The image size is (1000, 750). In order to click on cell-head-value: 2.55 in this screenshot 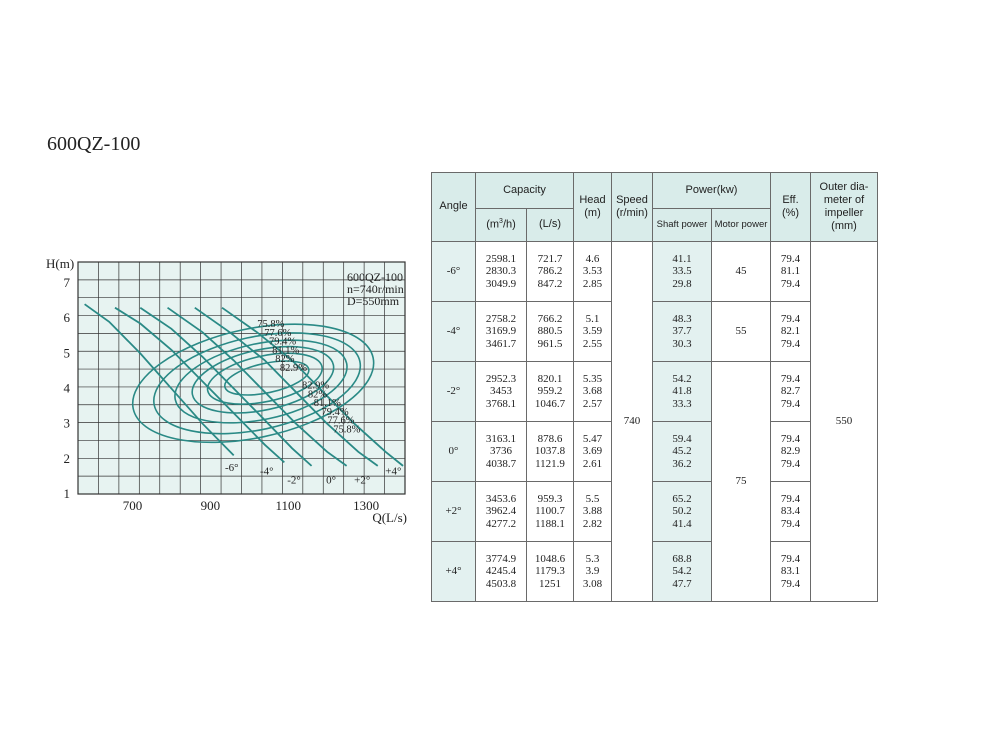, I will do `click(592, 343)`.